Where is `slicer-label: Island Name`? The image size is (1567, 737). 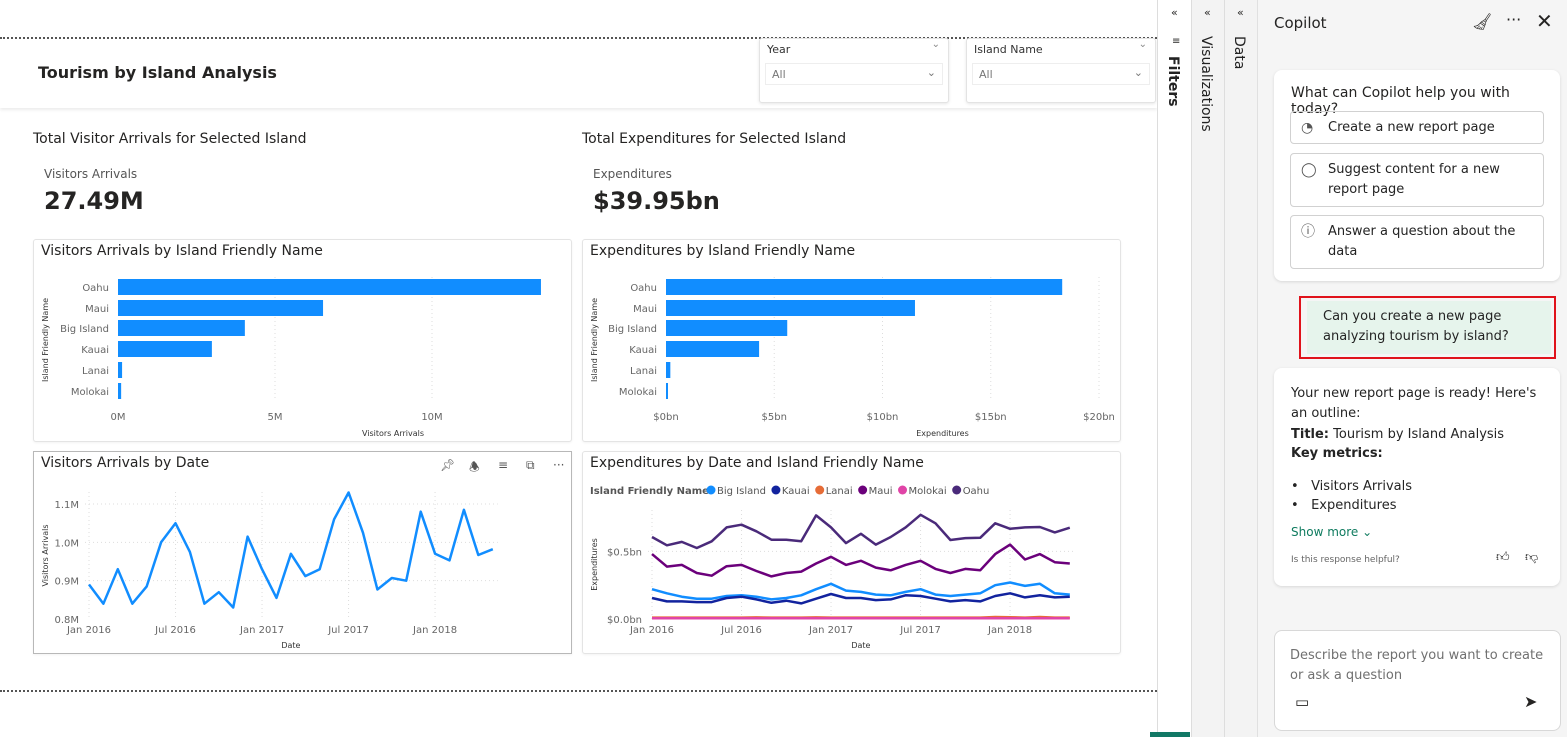 slicer-label: Island Name is located at coordinates (1008, 49).